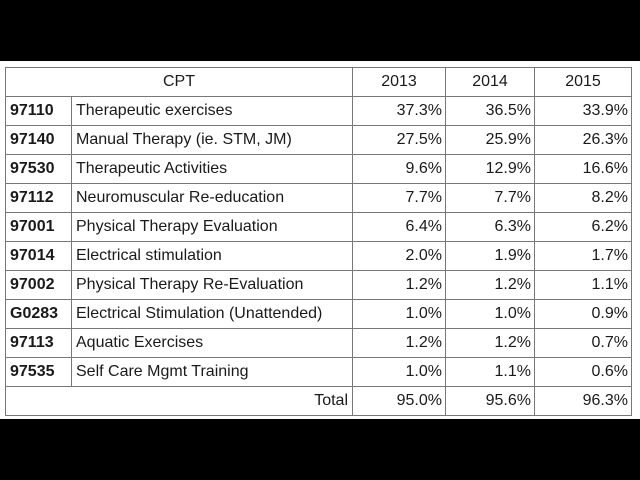 Image resolution: width=640 pixels, height=480 pixels. Describe the element at coordinates (399, 140) in the screenshot. I see `value-cell: 27.5%` at that location.